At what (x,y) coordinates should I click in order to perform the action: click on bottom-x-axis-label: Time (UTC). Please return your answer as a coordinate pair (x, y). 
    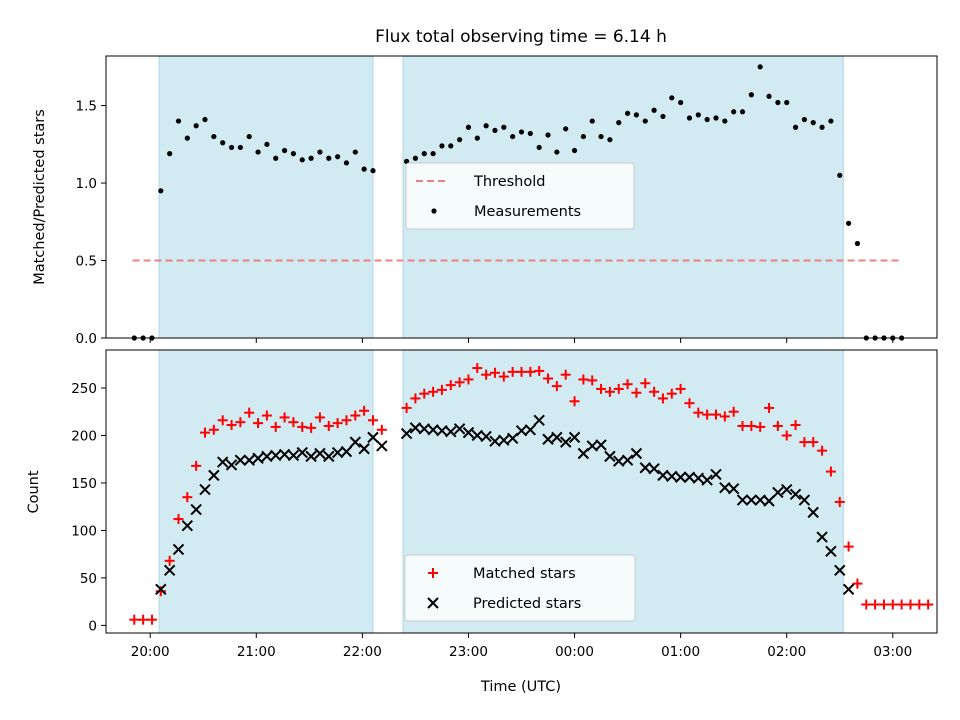
    Looking at the image, I should click on (520, 687).